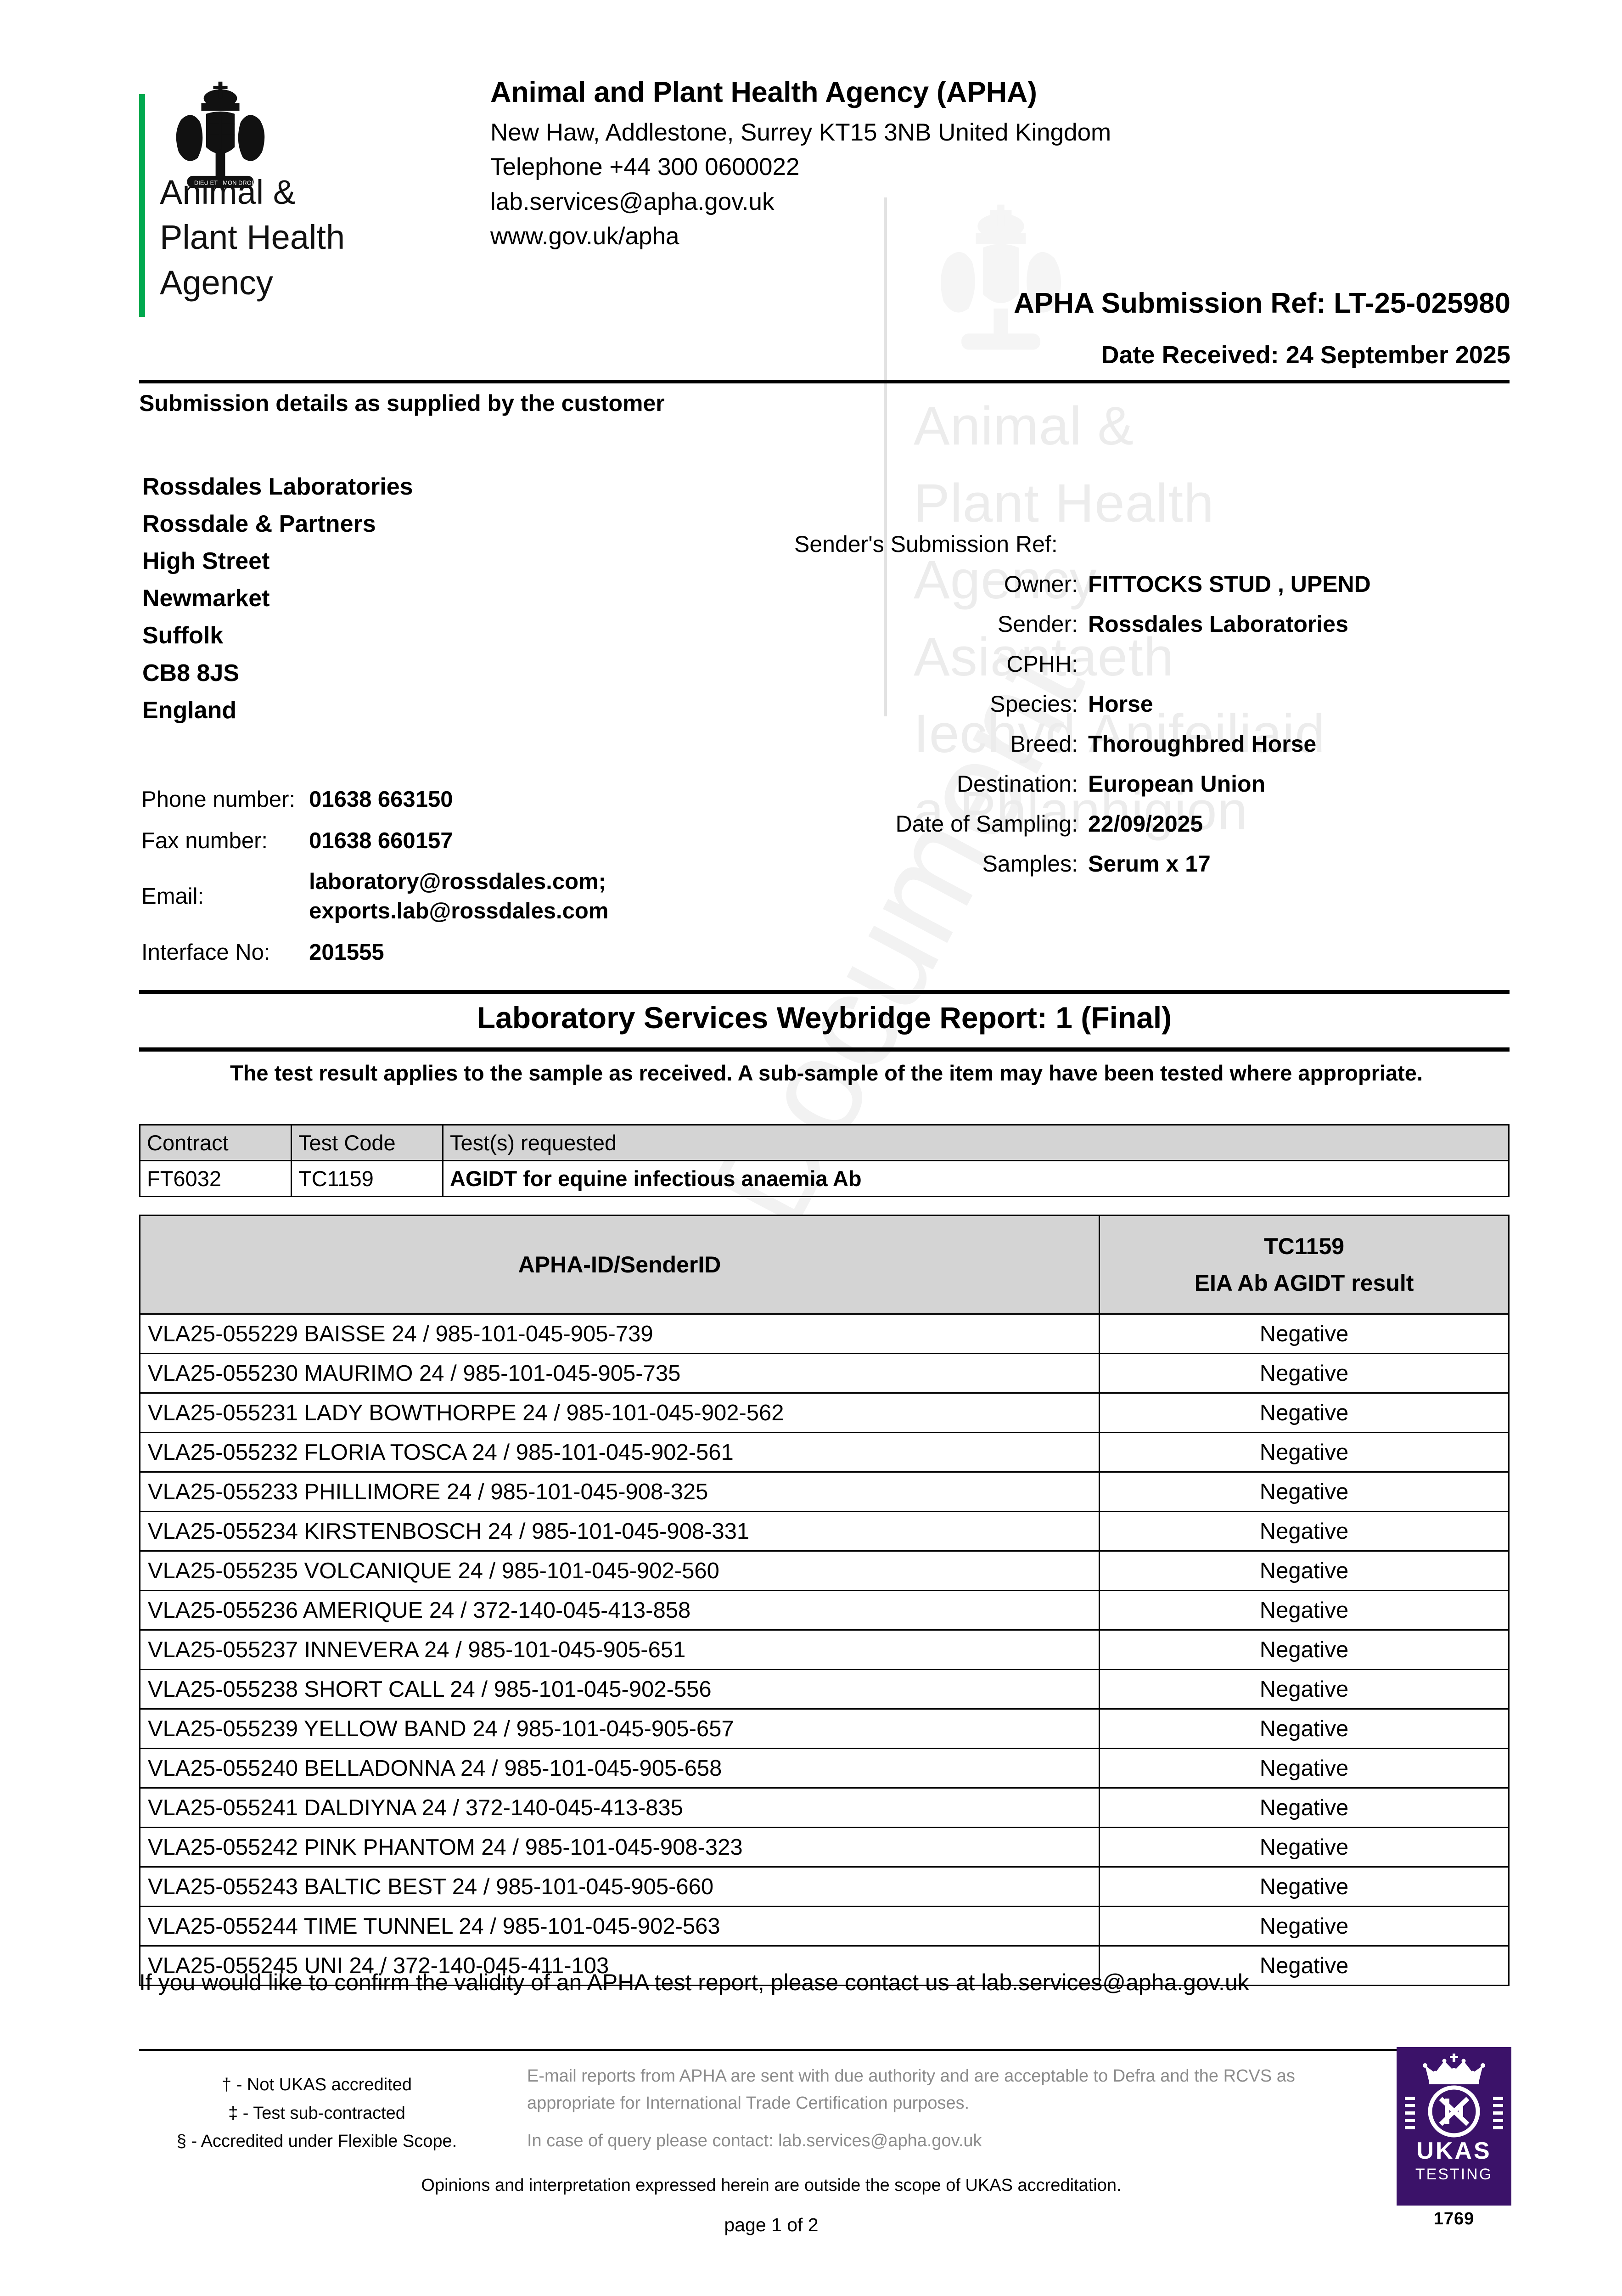  I want to click on meta-row-destination: Destination: European Union, so click(1152, 790).